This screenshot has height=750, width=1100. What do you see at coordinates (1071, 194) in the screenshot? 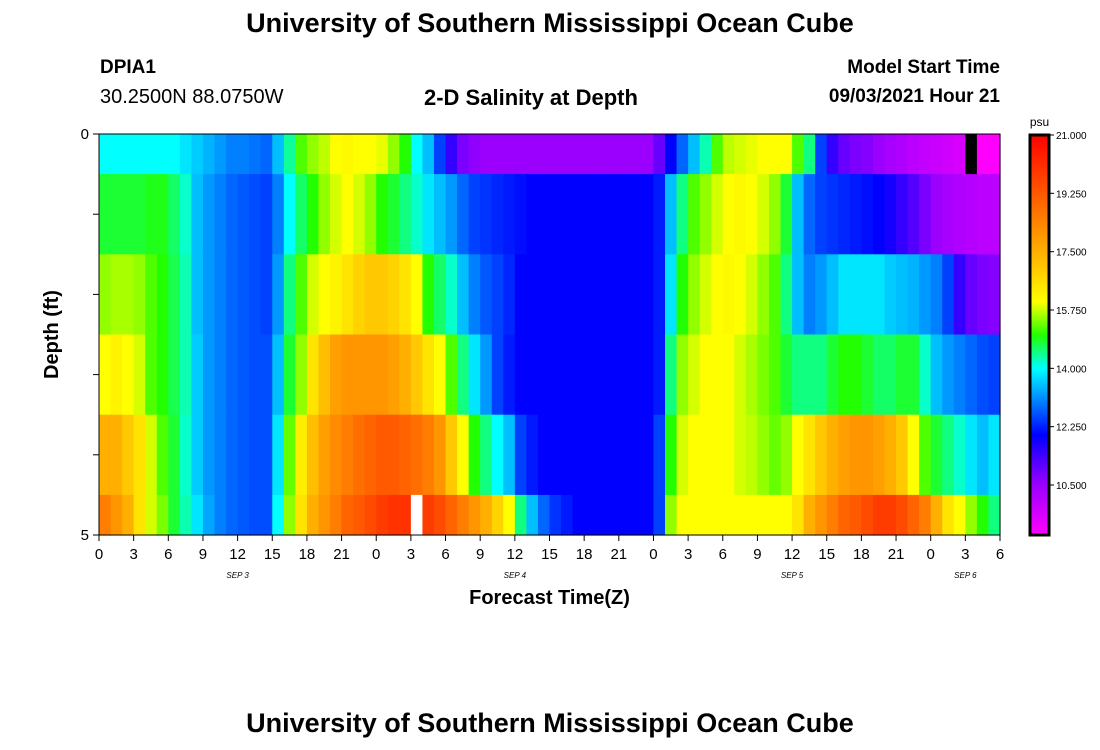
I see `colorbar-tick-label: 19.250` at bounding box center [1071, 194].